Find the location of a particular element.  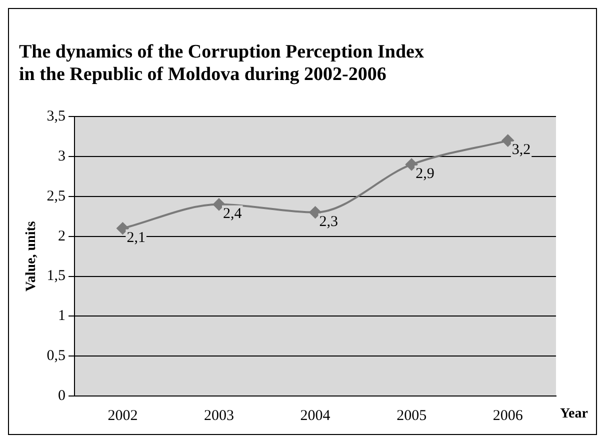

y-tick-label: 3,5 is located at coordinates (56, 116).